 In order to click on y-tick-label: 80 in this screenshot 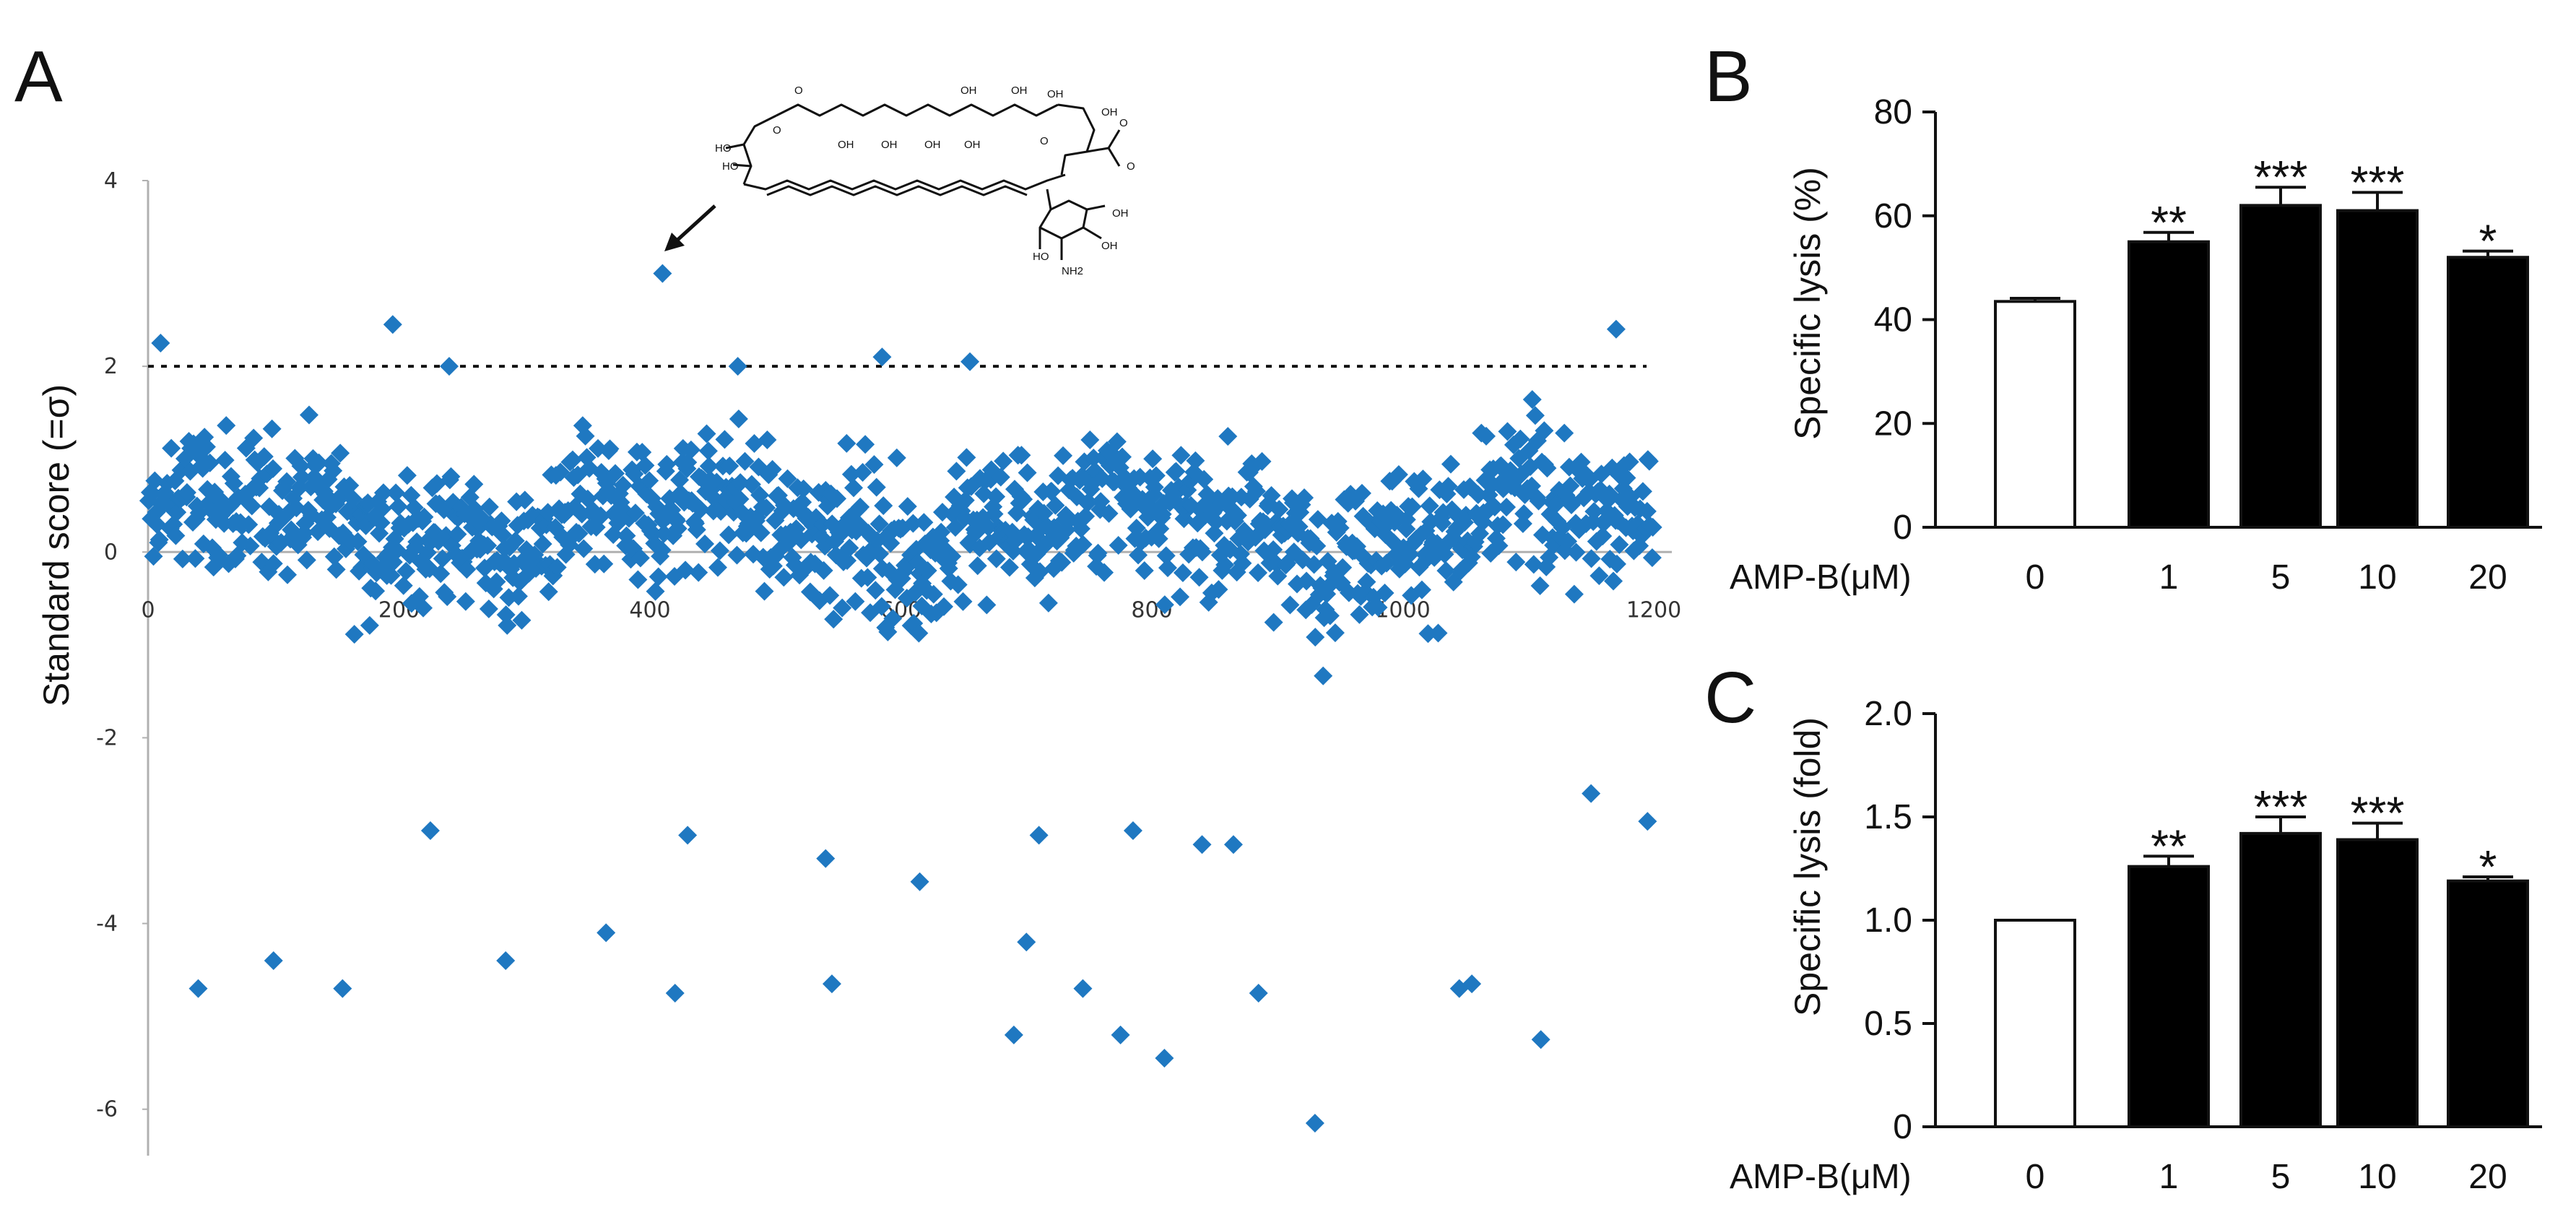, I will do `click(1893, 112)`.